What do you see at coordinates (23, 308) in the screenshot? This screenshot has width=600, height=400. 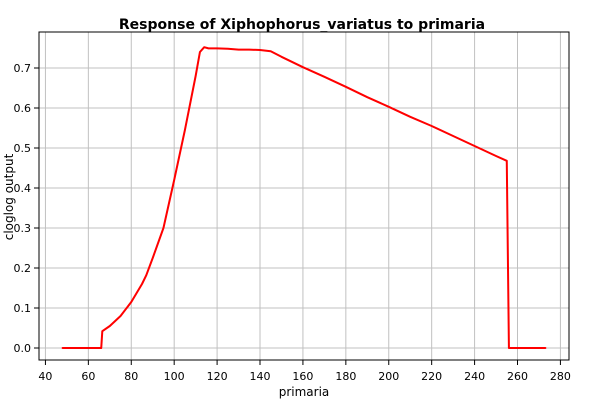 I see `y-tick-label: 0.1` at bounding box center [23, 308].